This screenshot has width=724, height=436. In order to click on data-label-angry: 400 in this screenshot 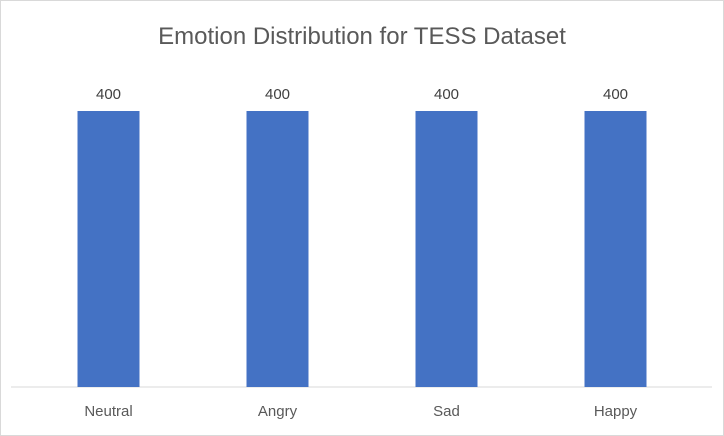, I will do `click(277, 94)`.